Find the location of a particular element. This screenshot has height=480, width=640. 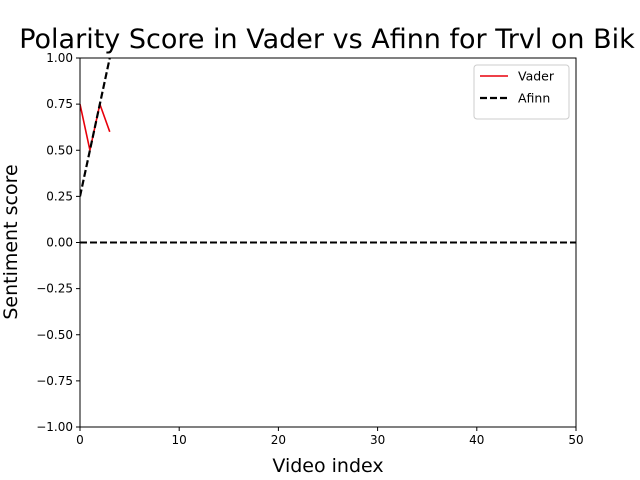

y-tick-label: 0.25 is located at coordinates (59, 196).